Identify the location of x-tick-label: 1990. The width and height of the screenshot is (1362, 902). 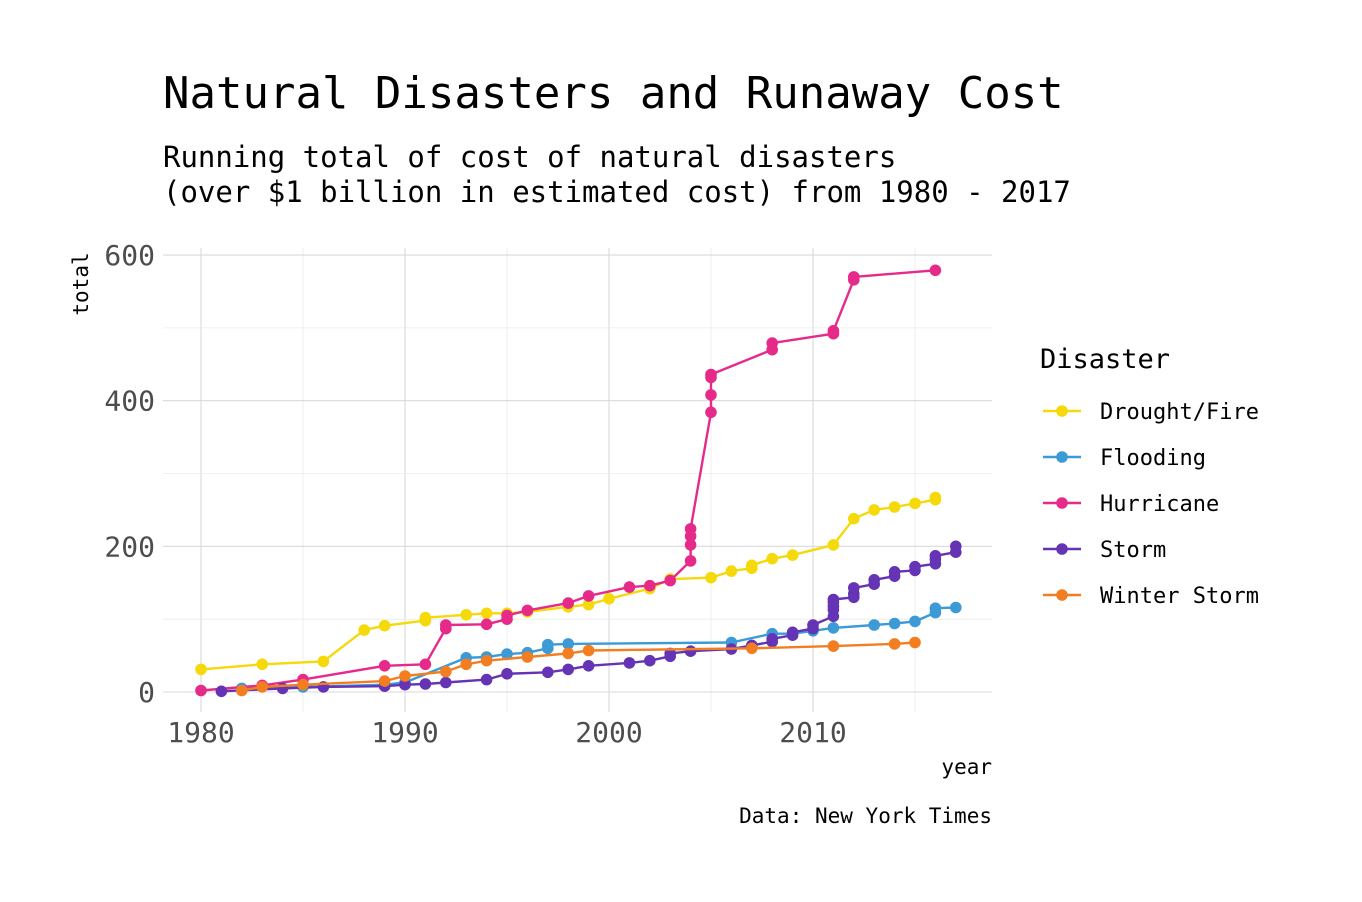
(404, 732).